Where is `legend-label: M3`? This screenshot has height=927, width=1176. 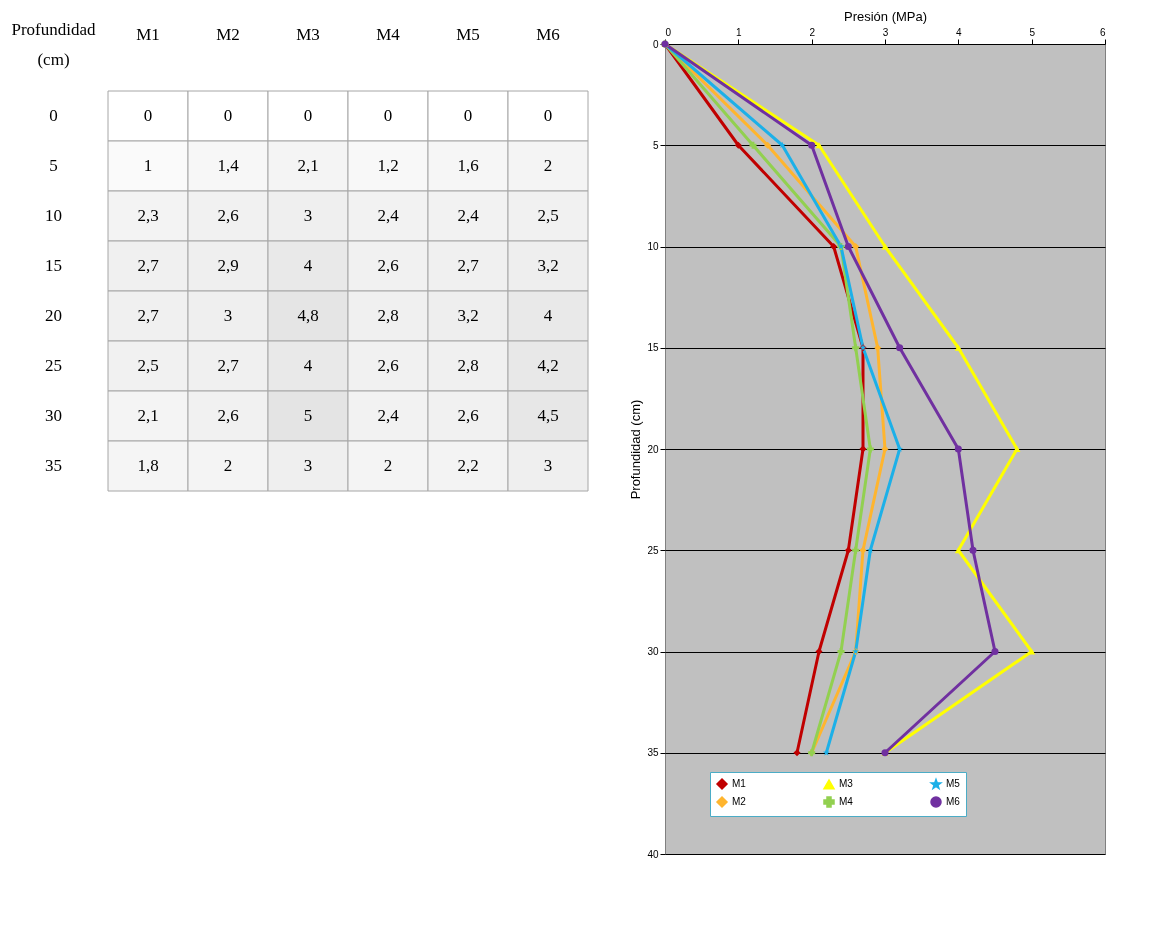 legend-label: M3 is located at coordinates (846, 784).